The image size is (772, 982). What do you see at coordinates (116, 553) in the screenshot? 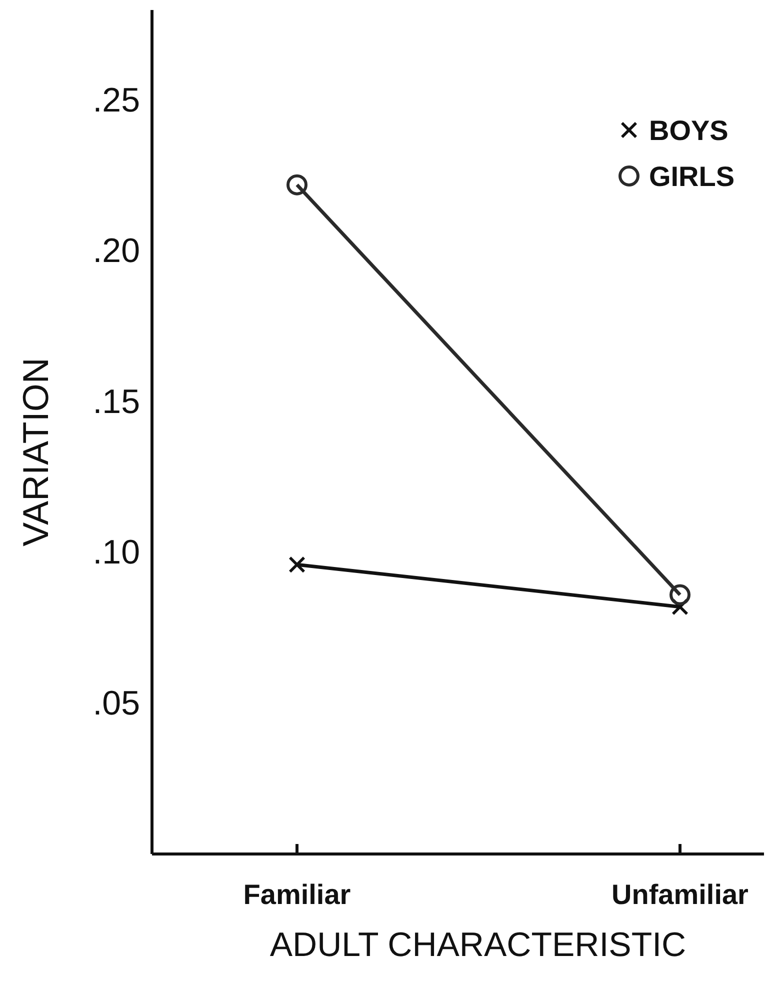
I see `y-tick-label: .10` at bounding box center [116, 553].